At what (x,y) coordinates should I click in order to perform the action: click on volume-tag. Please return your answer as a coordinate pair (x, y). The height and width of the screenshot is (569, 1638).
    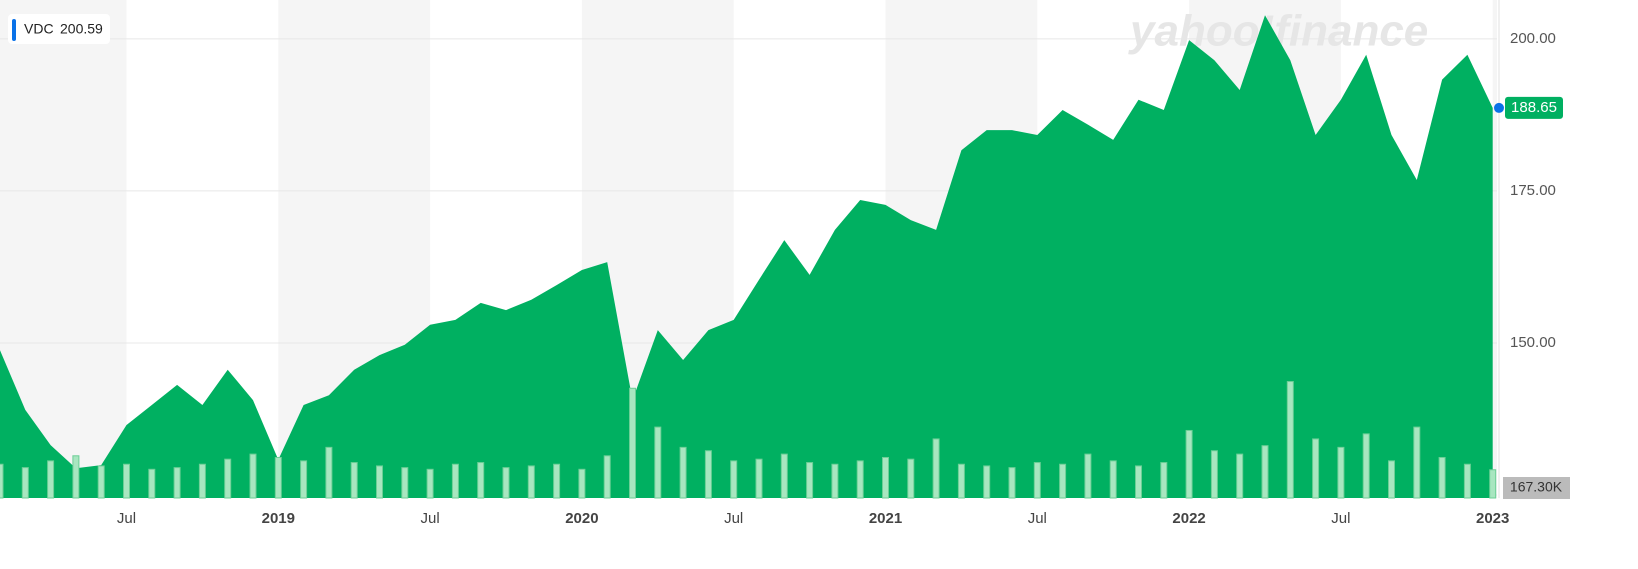
    Looking at the image, I should click on (1536, 488).